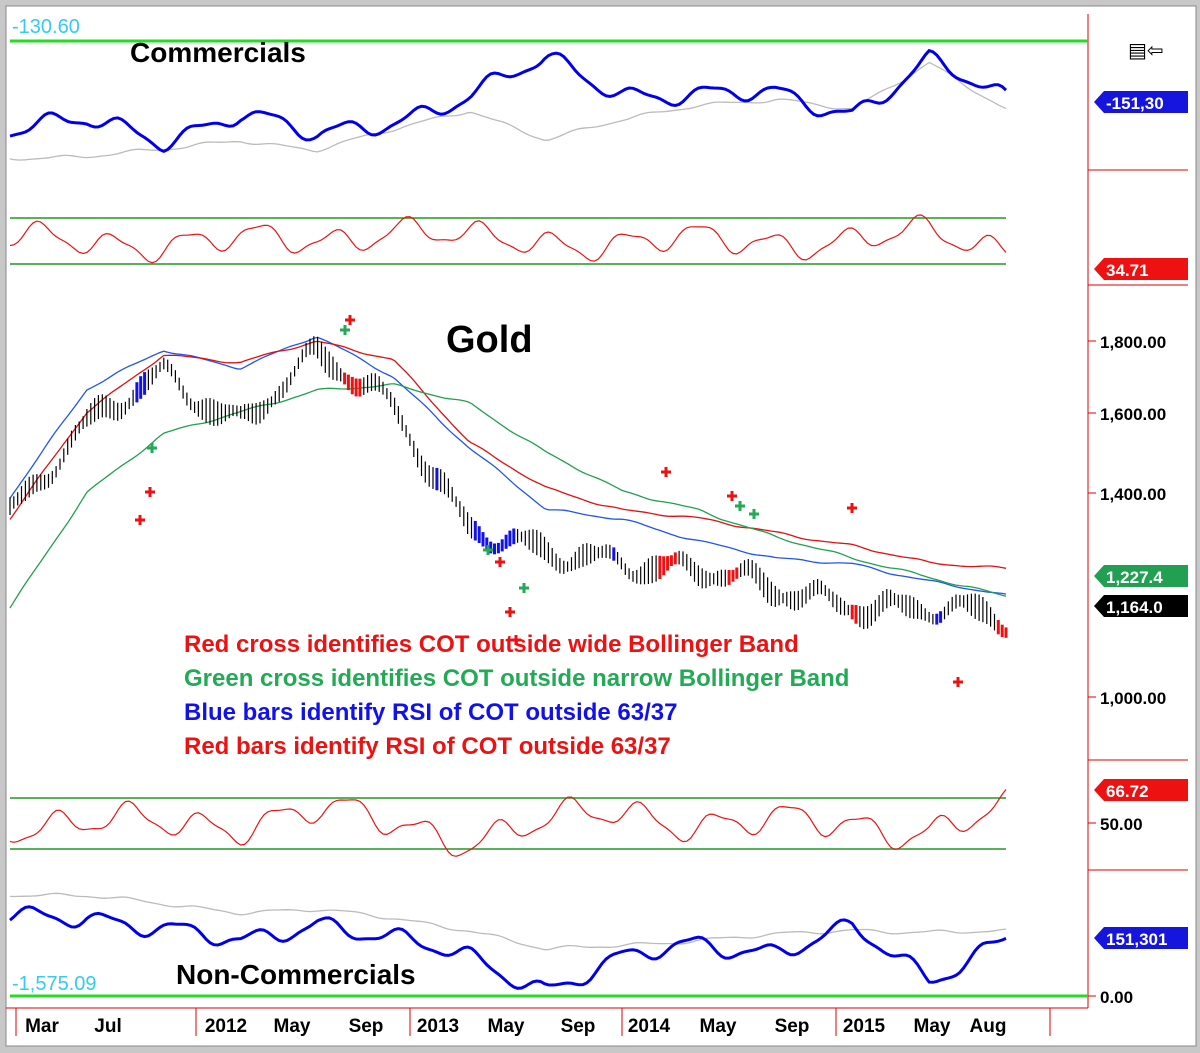  What do you see at coordinates (649, 1026) in the screenshot?
I see `x-tick-label: 2014` at bounding box center [649, 1026].